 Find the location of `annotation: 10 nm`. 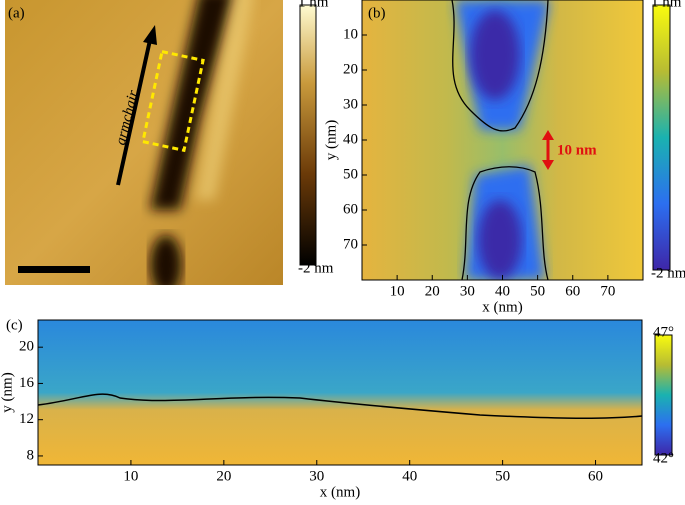

annotation: 10 nm is located at coordinates (577, 150).